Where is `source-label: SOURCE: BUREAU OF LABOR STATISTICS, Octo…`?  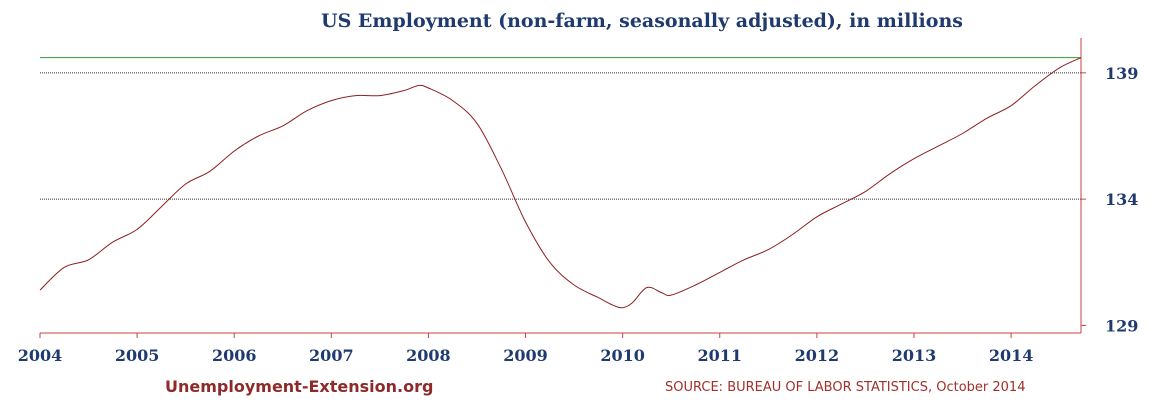
source-label: SOURCE: BUREAU OF LABOR STATISTICS, Octo… is located at coordinates (845, 387).